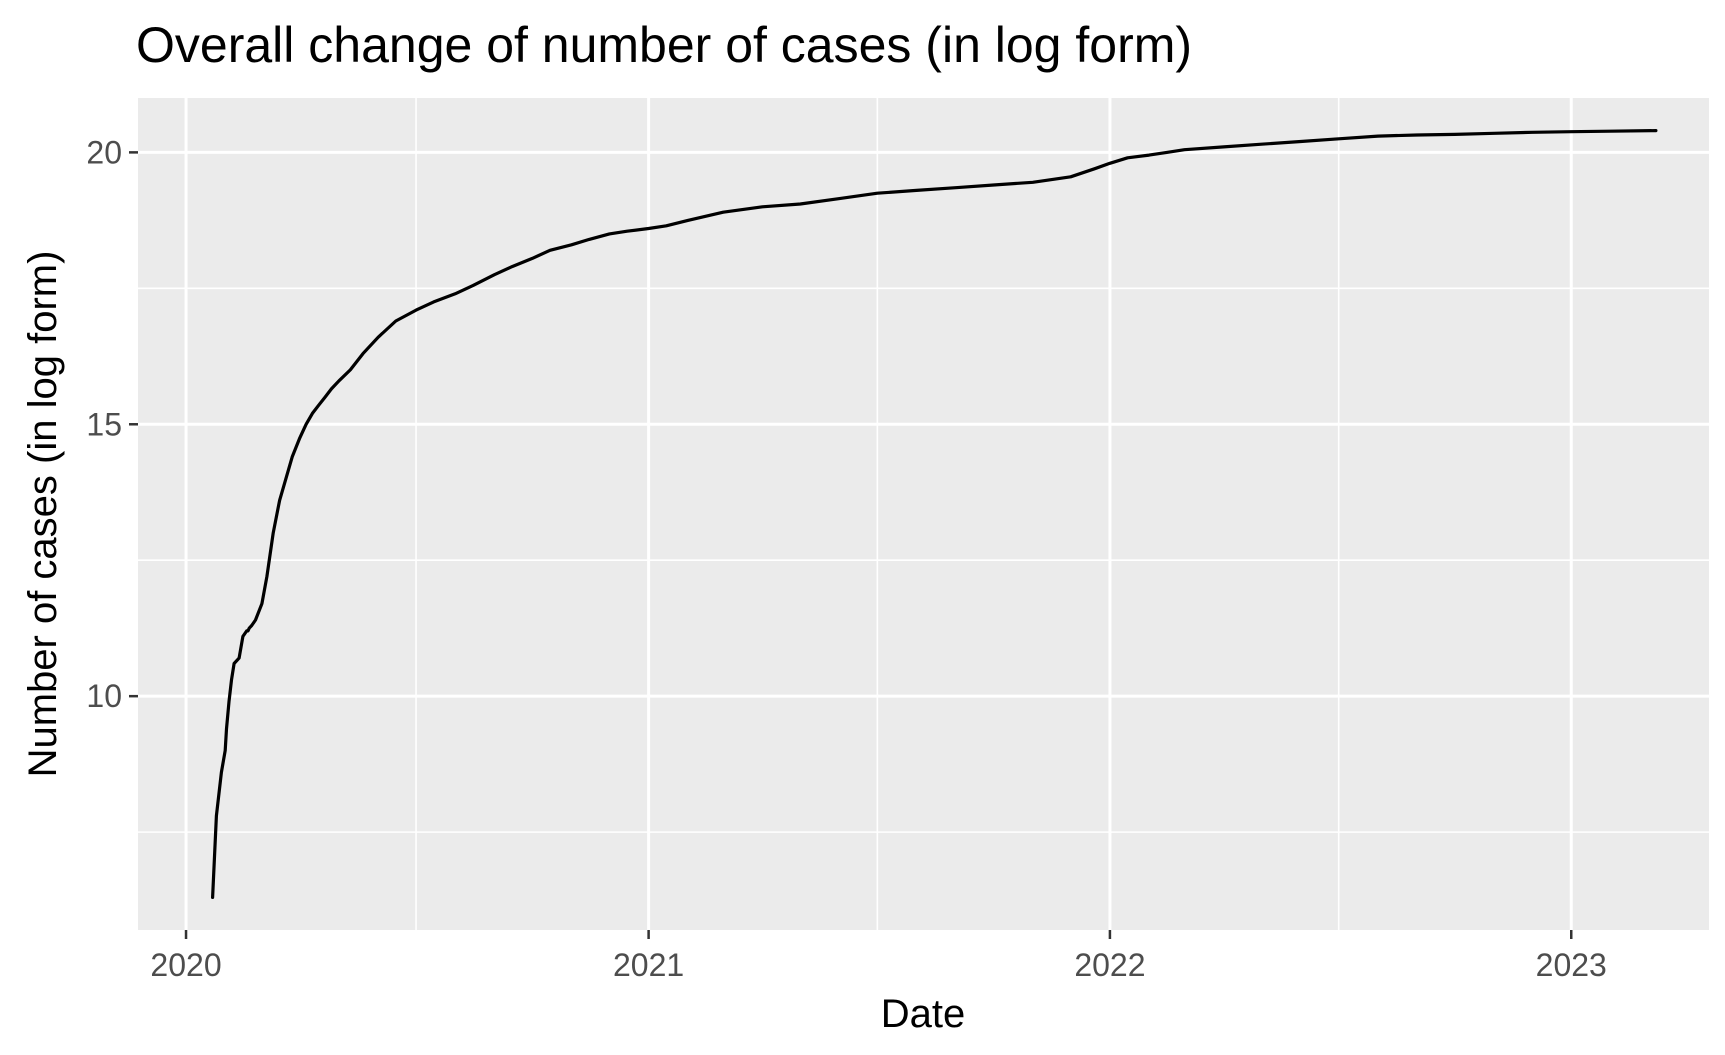 The width and height of the screenshot is (1725, 1055). I want to click on y-axis-label: Number of cases (in log form), so click(43, 514).